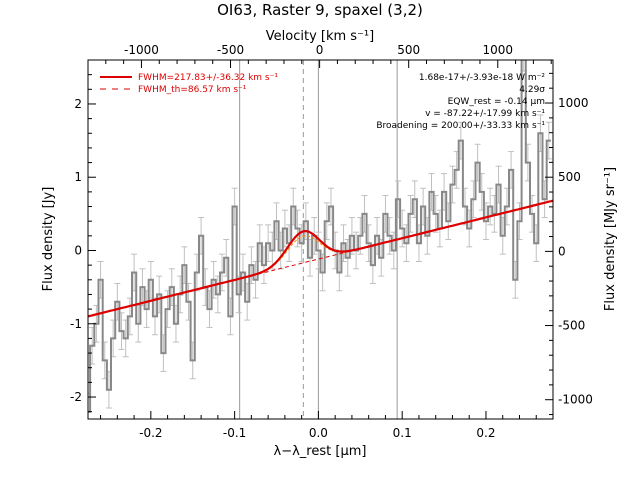  I want to click on legend-fwhm: FWHM=217.83+/-36.32 km s⁻¹, so click(208, 78).